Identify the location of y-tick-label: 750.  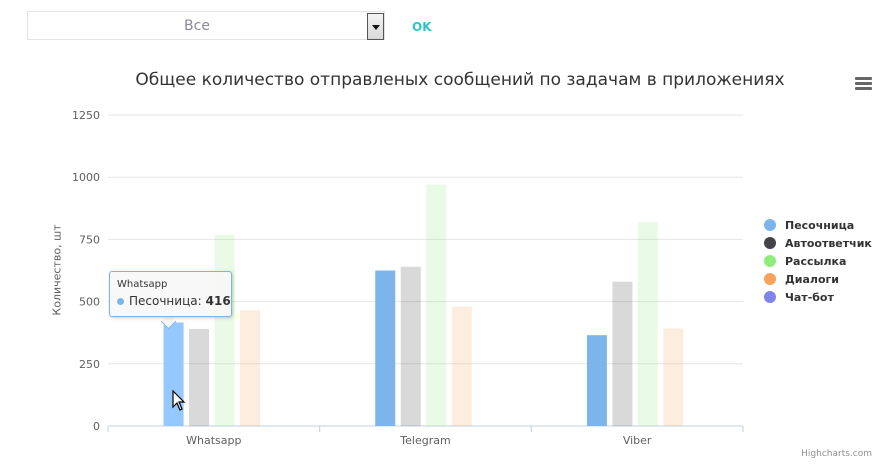
(89, 239).